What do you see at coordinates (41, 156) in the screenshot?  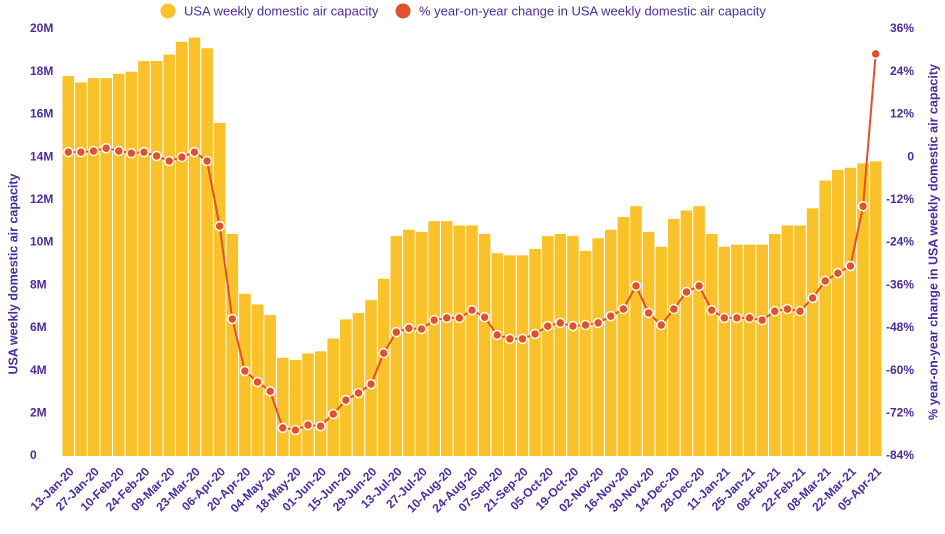 I see `y-tick-label: 14M` at bounding box center [41, 156].